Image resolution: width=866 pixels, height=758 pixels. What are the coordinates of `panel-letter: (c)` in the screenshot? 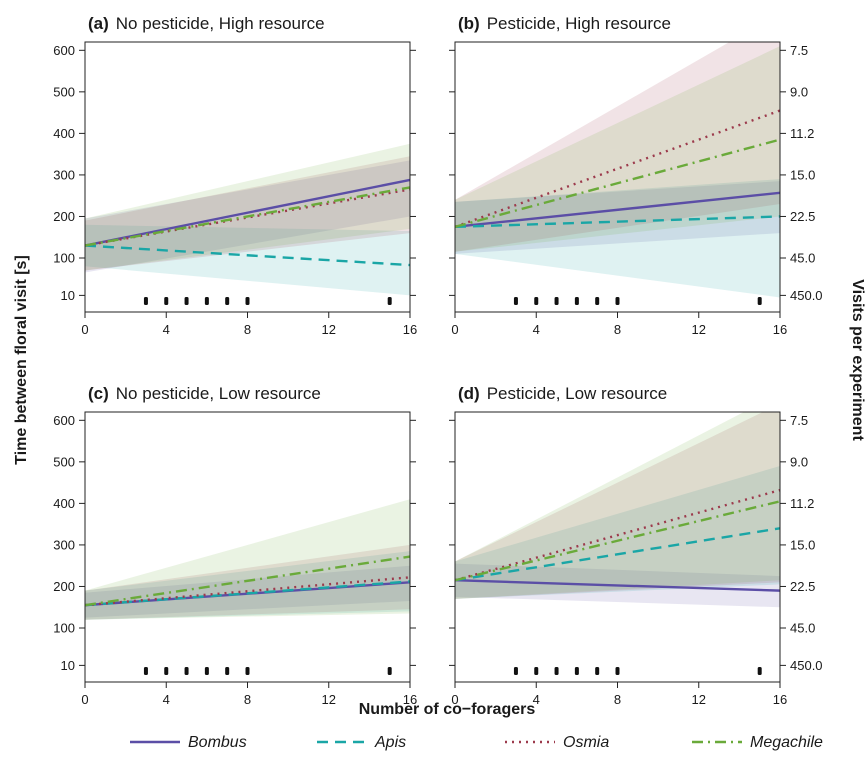 It's located at (98, 393).